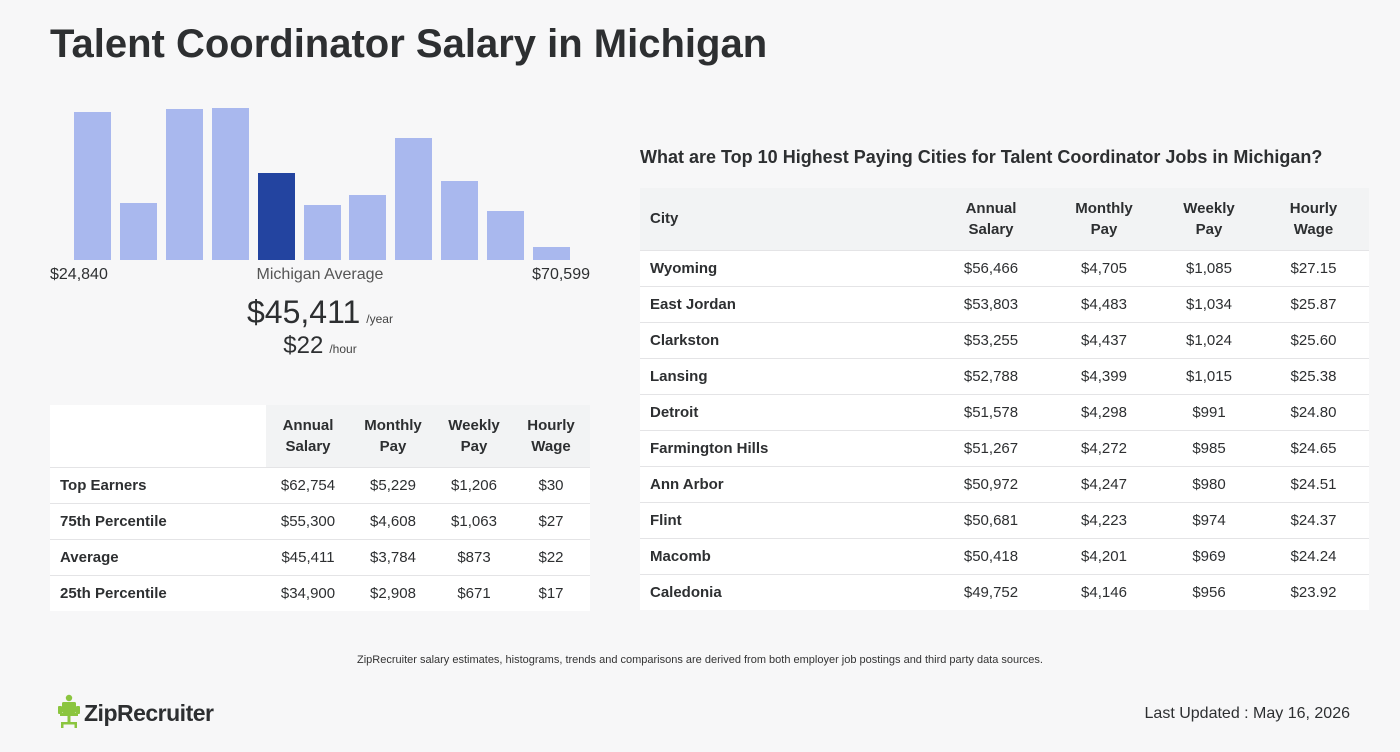 This screenshot has height=752, width=1400. Describe the element at coordinates (149, 713) in the screenshot. I see `logo-wordmark: ZipRecruiter` at that location.